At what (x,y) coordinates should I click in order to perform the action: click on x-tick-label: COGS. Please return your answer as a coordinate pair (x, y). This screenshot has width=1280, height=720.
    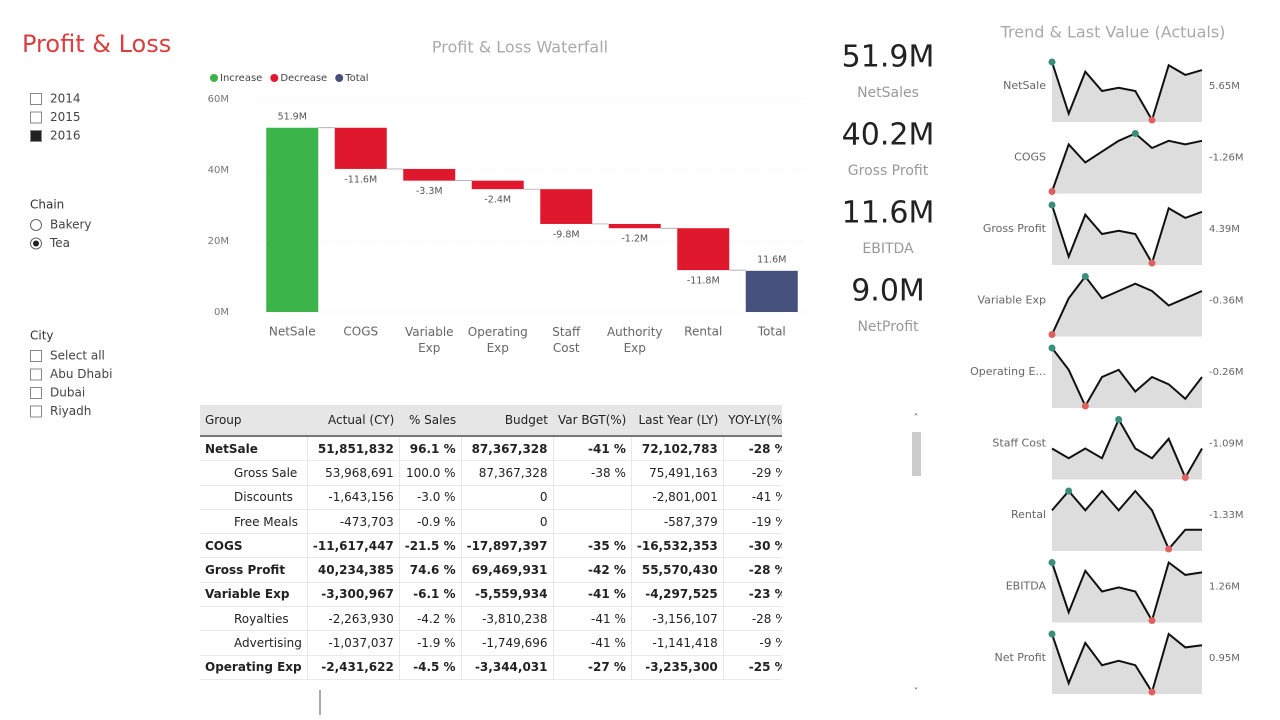
    Looking at the image, I should click on (360, 332).